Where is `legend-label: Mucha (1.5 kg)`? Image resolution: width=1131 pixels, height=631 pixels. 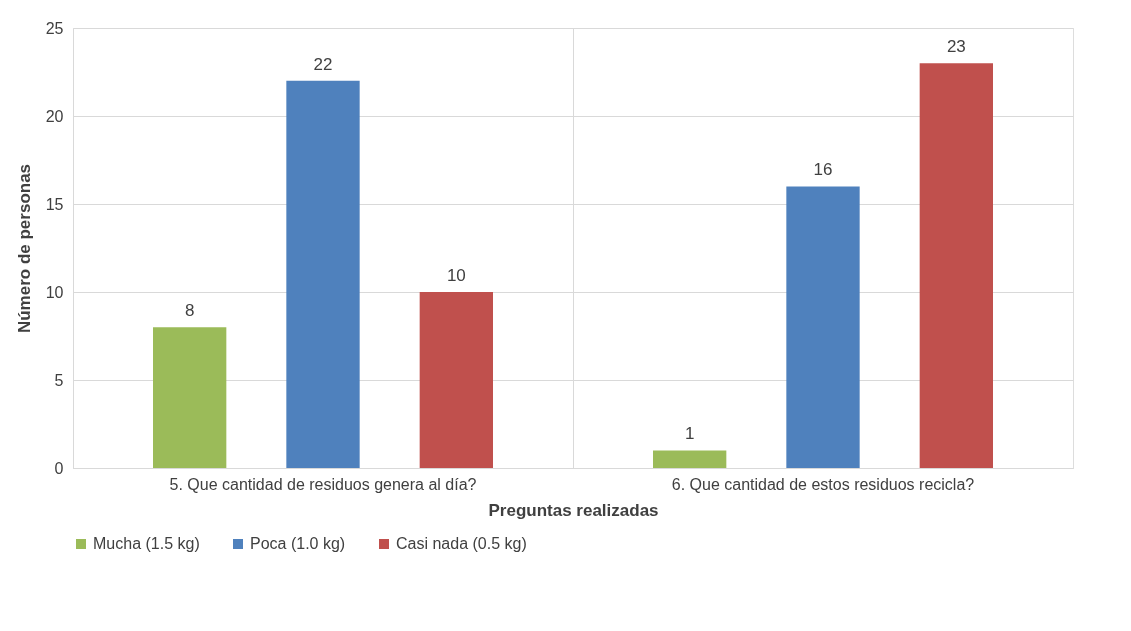
legend-label: Mucha (1.5 kg) is located at coordinates (146, 543).